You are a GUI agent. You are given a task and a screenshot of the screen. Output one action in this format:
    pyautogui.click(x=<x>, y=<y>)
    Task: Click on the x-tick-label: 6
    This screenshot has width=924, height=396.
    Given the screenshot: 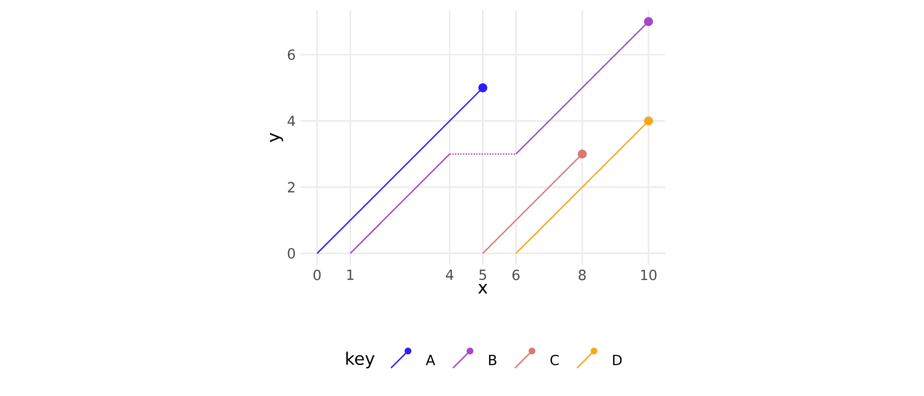 What is the action you would take?
    pyautogui.click(x=516, y=275)
    